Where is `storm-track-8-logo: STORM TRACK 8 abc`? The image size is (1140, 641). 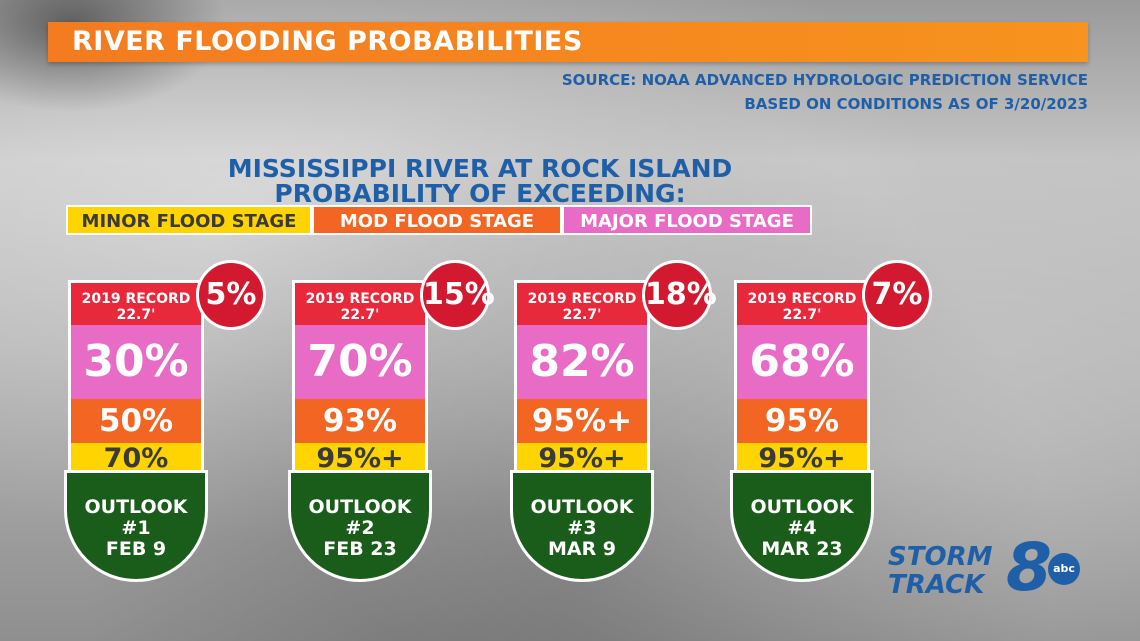 storm-track-8-logo: STORM TRACK 8 abc is located at coordinates (988, 568).